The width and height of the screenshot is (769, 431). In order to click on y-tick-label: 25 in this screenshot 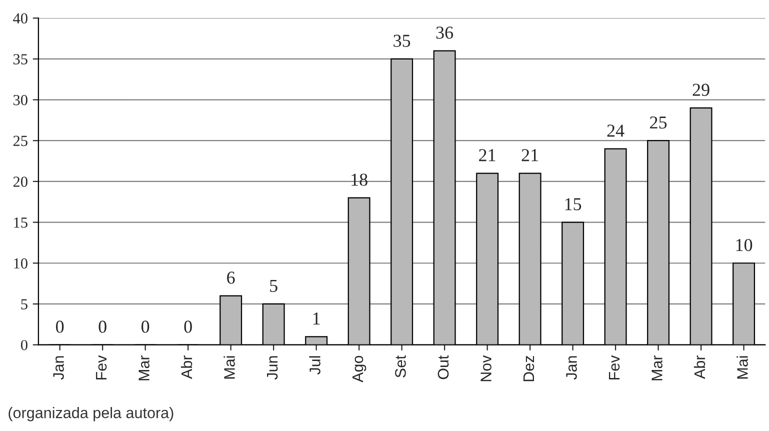, I will do `click(20, 141)`.